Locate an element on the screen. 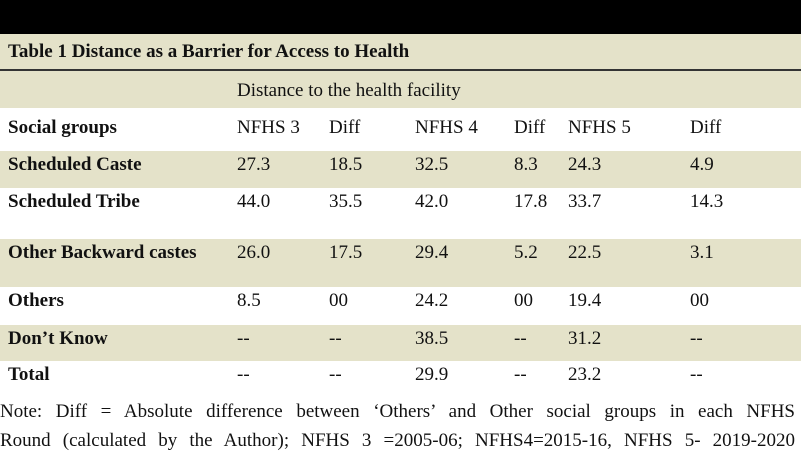  row-label: Total is located at coordinates (29, 374).